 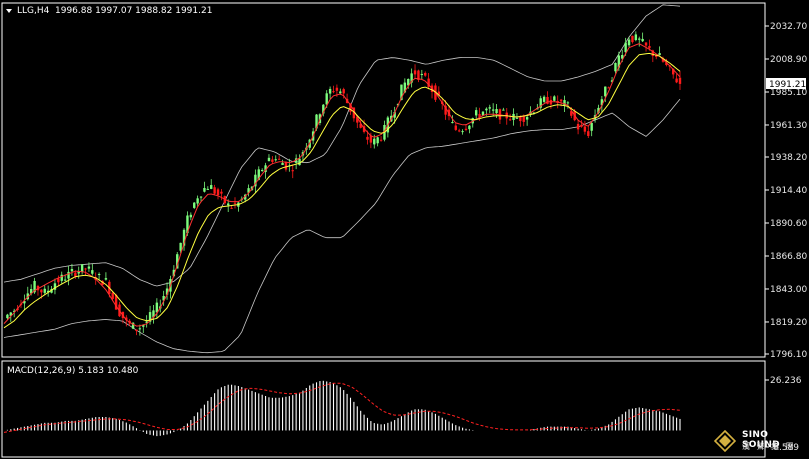 I want to click on price-tick-label: 1938.20, so click(x=788, y=158).